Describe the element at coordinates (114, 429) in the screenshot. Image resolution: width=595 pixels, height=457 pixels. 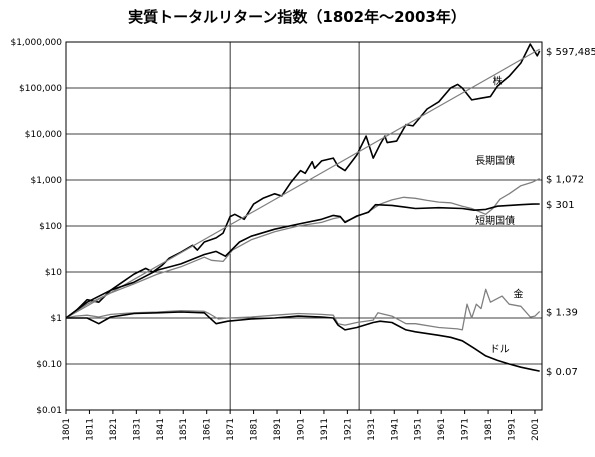
I see `x-tick-label: 1821` at that location.